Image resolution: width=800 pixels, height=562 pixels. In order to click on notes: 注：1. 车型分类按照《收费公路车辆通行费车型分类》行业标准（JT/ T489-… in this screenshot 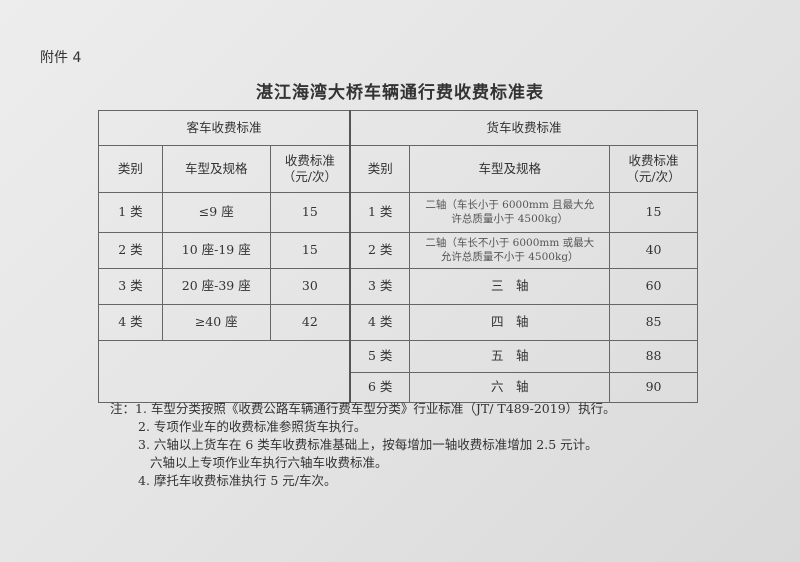, I will do `click(363, 445)`.